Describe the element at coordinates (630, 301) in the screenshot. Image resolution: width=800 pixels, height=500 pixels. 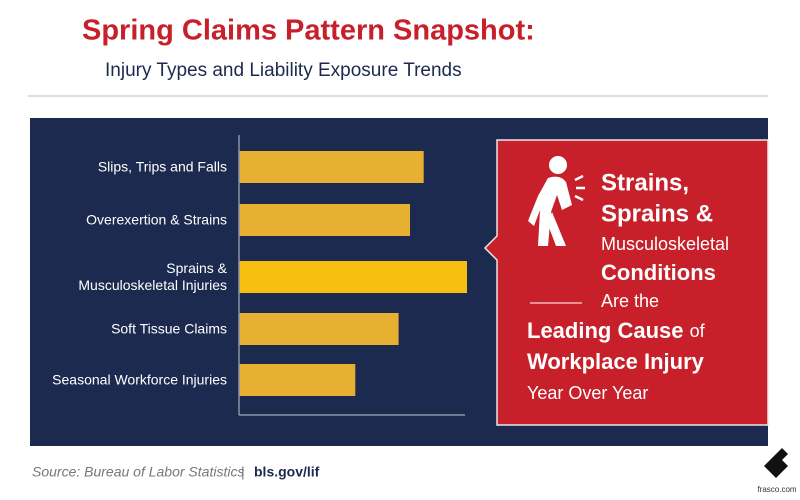
I see `callout-line: Are the` at that location.